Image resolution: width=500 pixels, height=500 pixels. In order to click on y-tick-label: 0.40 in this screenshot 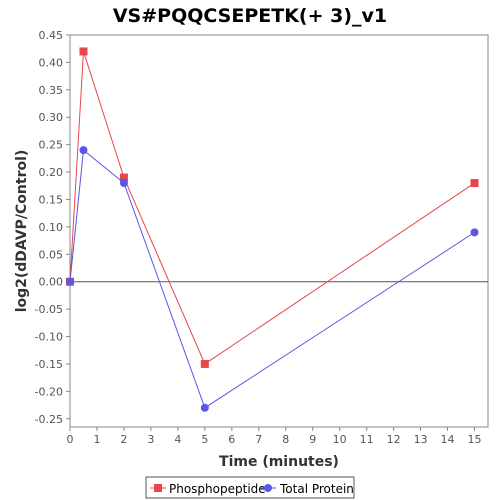, I will do `click(51, 62)`.